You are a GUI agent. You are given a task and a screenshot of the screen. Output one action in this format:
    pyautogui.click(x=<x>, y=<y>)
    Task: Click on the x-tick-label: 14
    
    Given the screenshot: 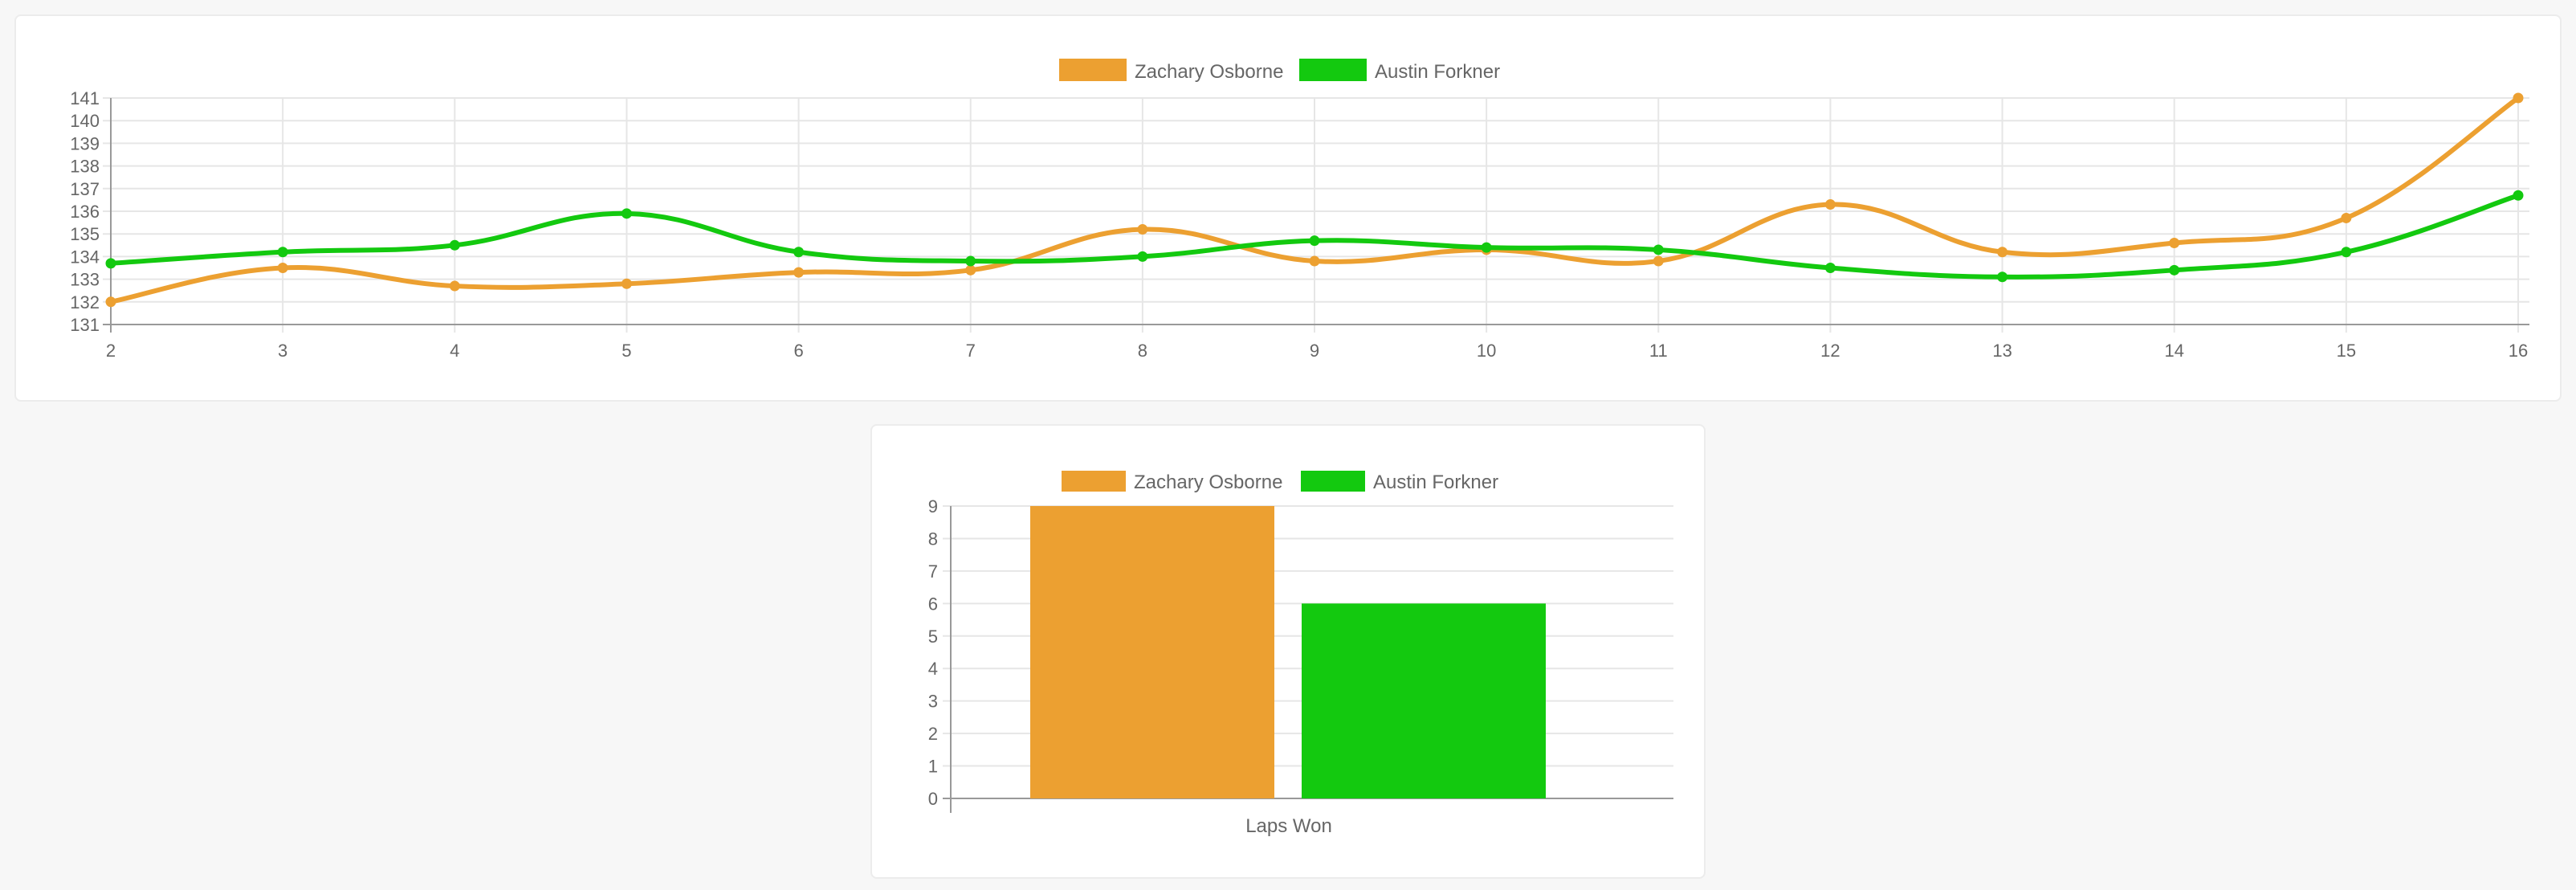 What is the action you would take?
    pyautogui.click(x=2173, y=351)
    